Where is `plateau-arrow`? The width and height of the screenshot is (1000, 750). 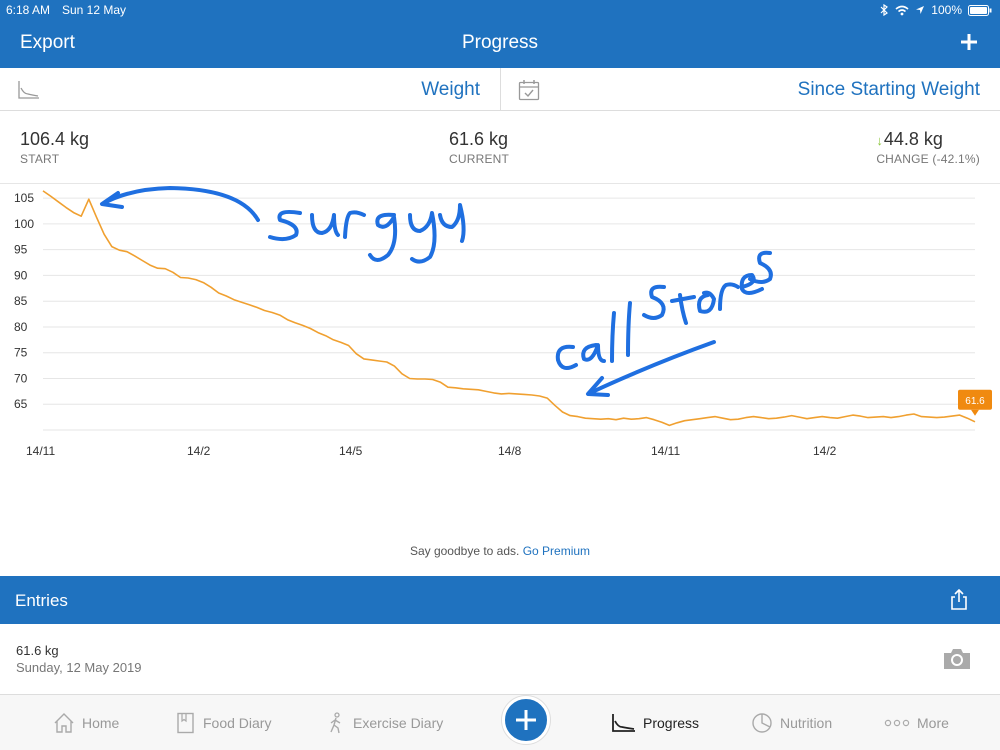 plateau-arrow is located at coordinates (652, 367).